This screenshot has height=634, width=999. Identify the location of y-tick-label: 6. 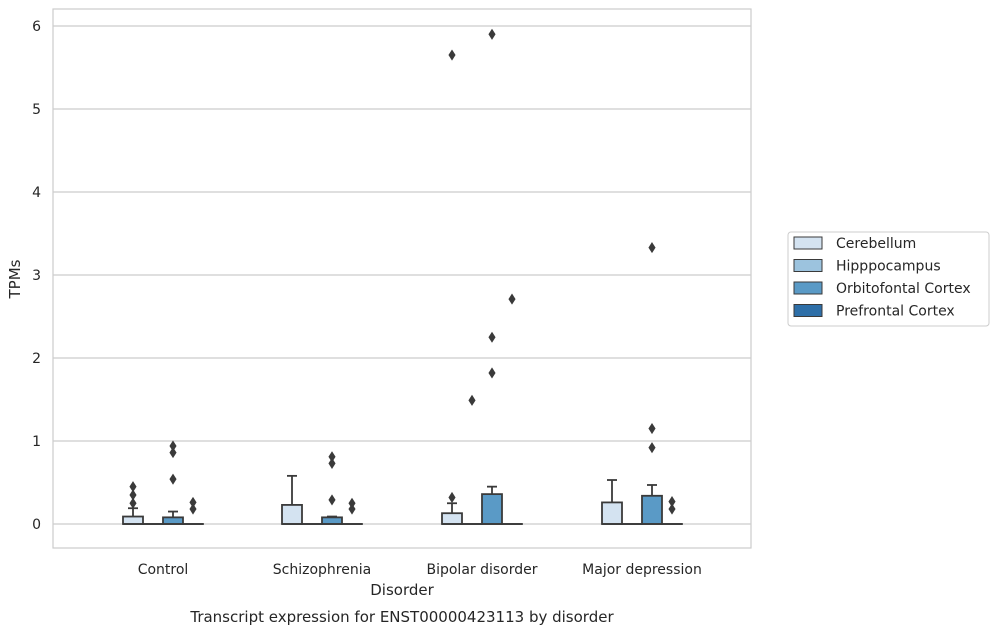
(36, 27).